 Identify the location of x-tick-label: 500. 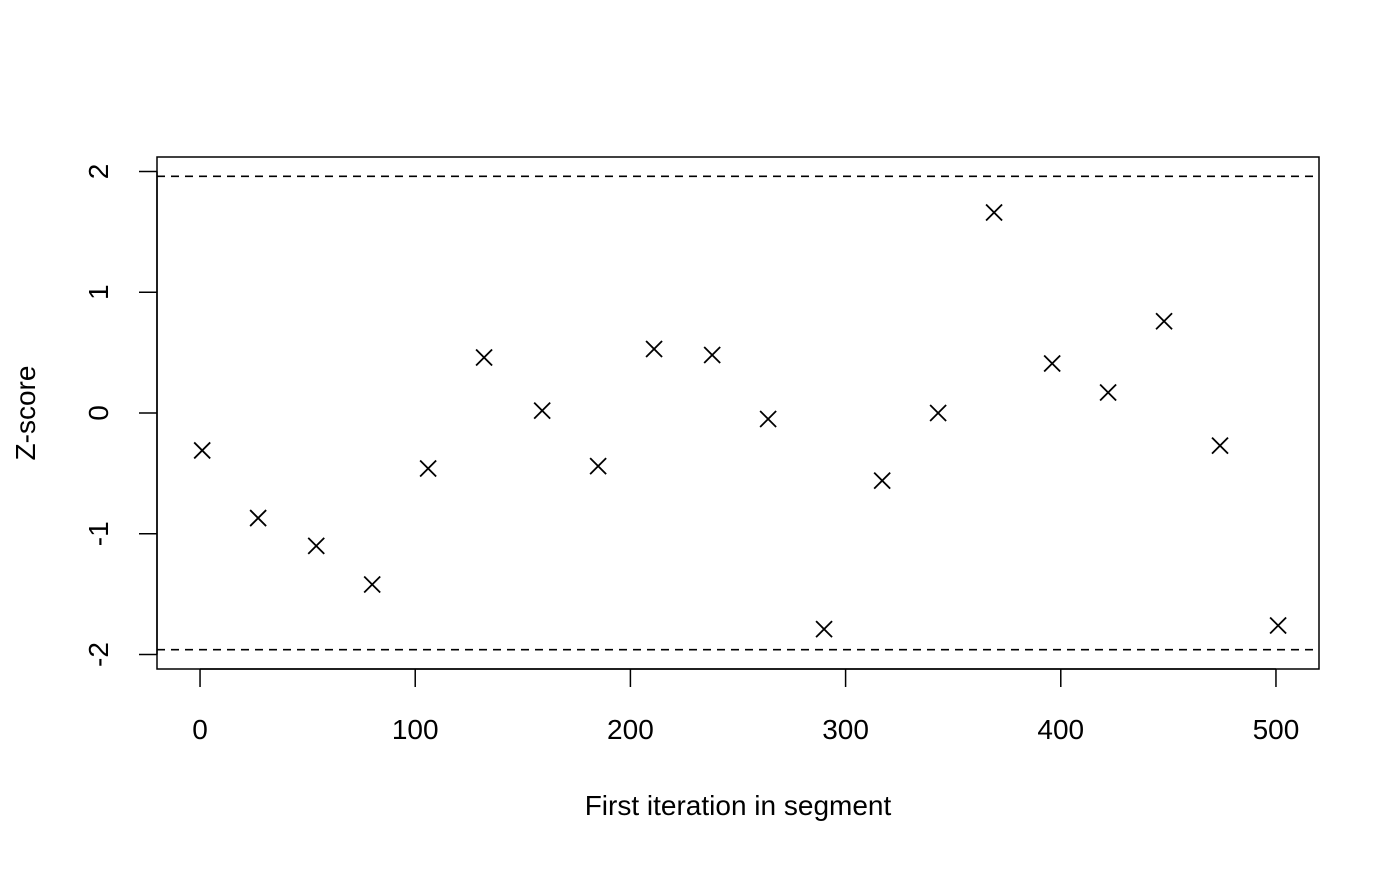
(1276, 729).